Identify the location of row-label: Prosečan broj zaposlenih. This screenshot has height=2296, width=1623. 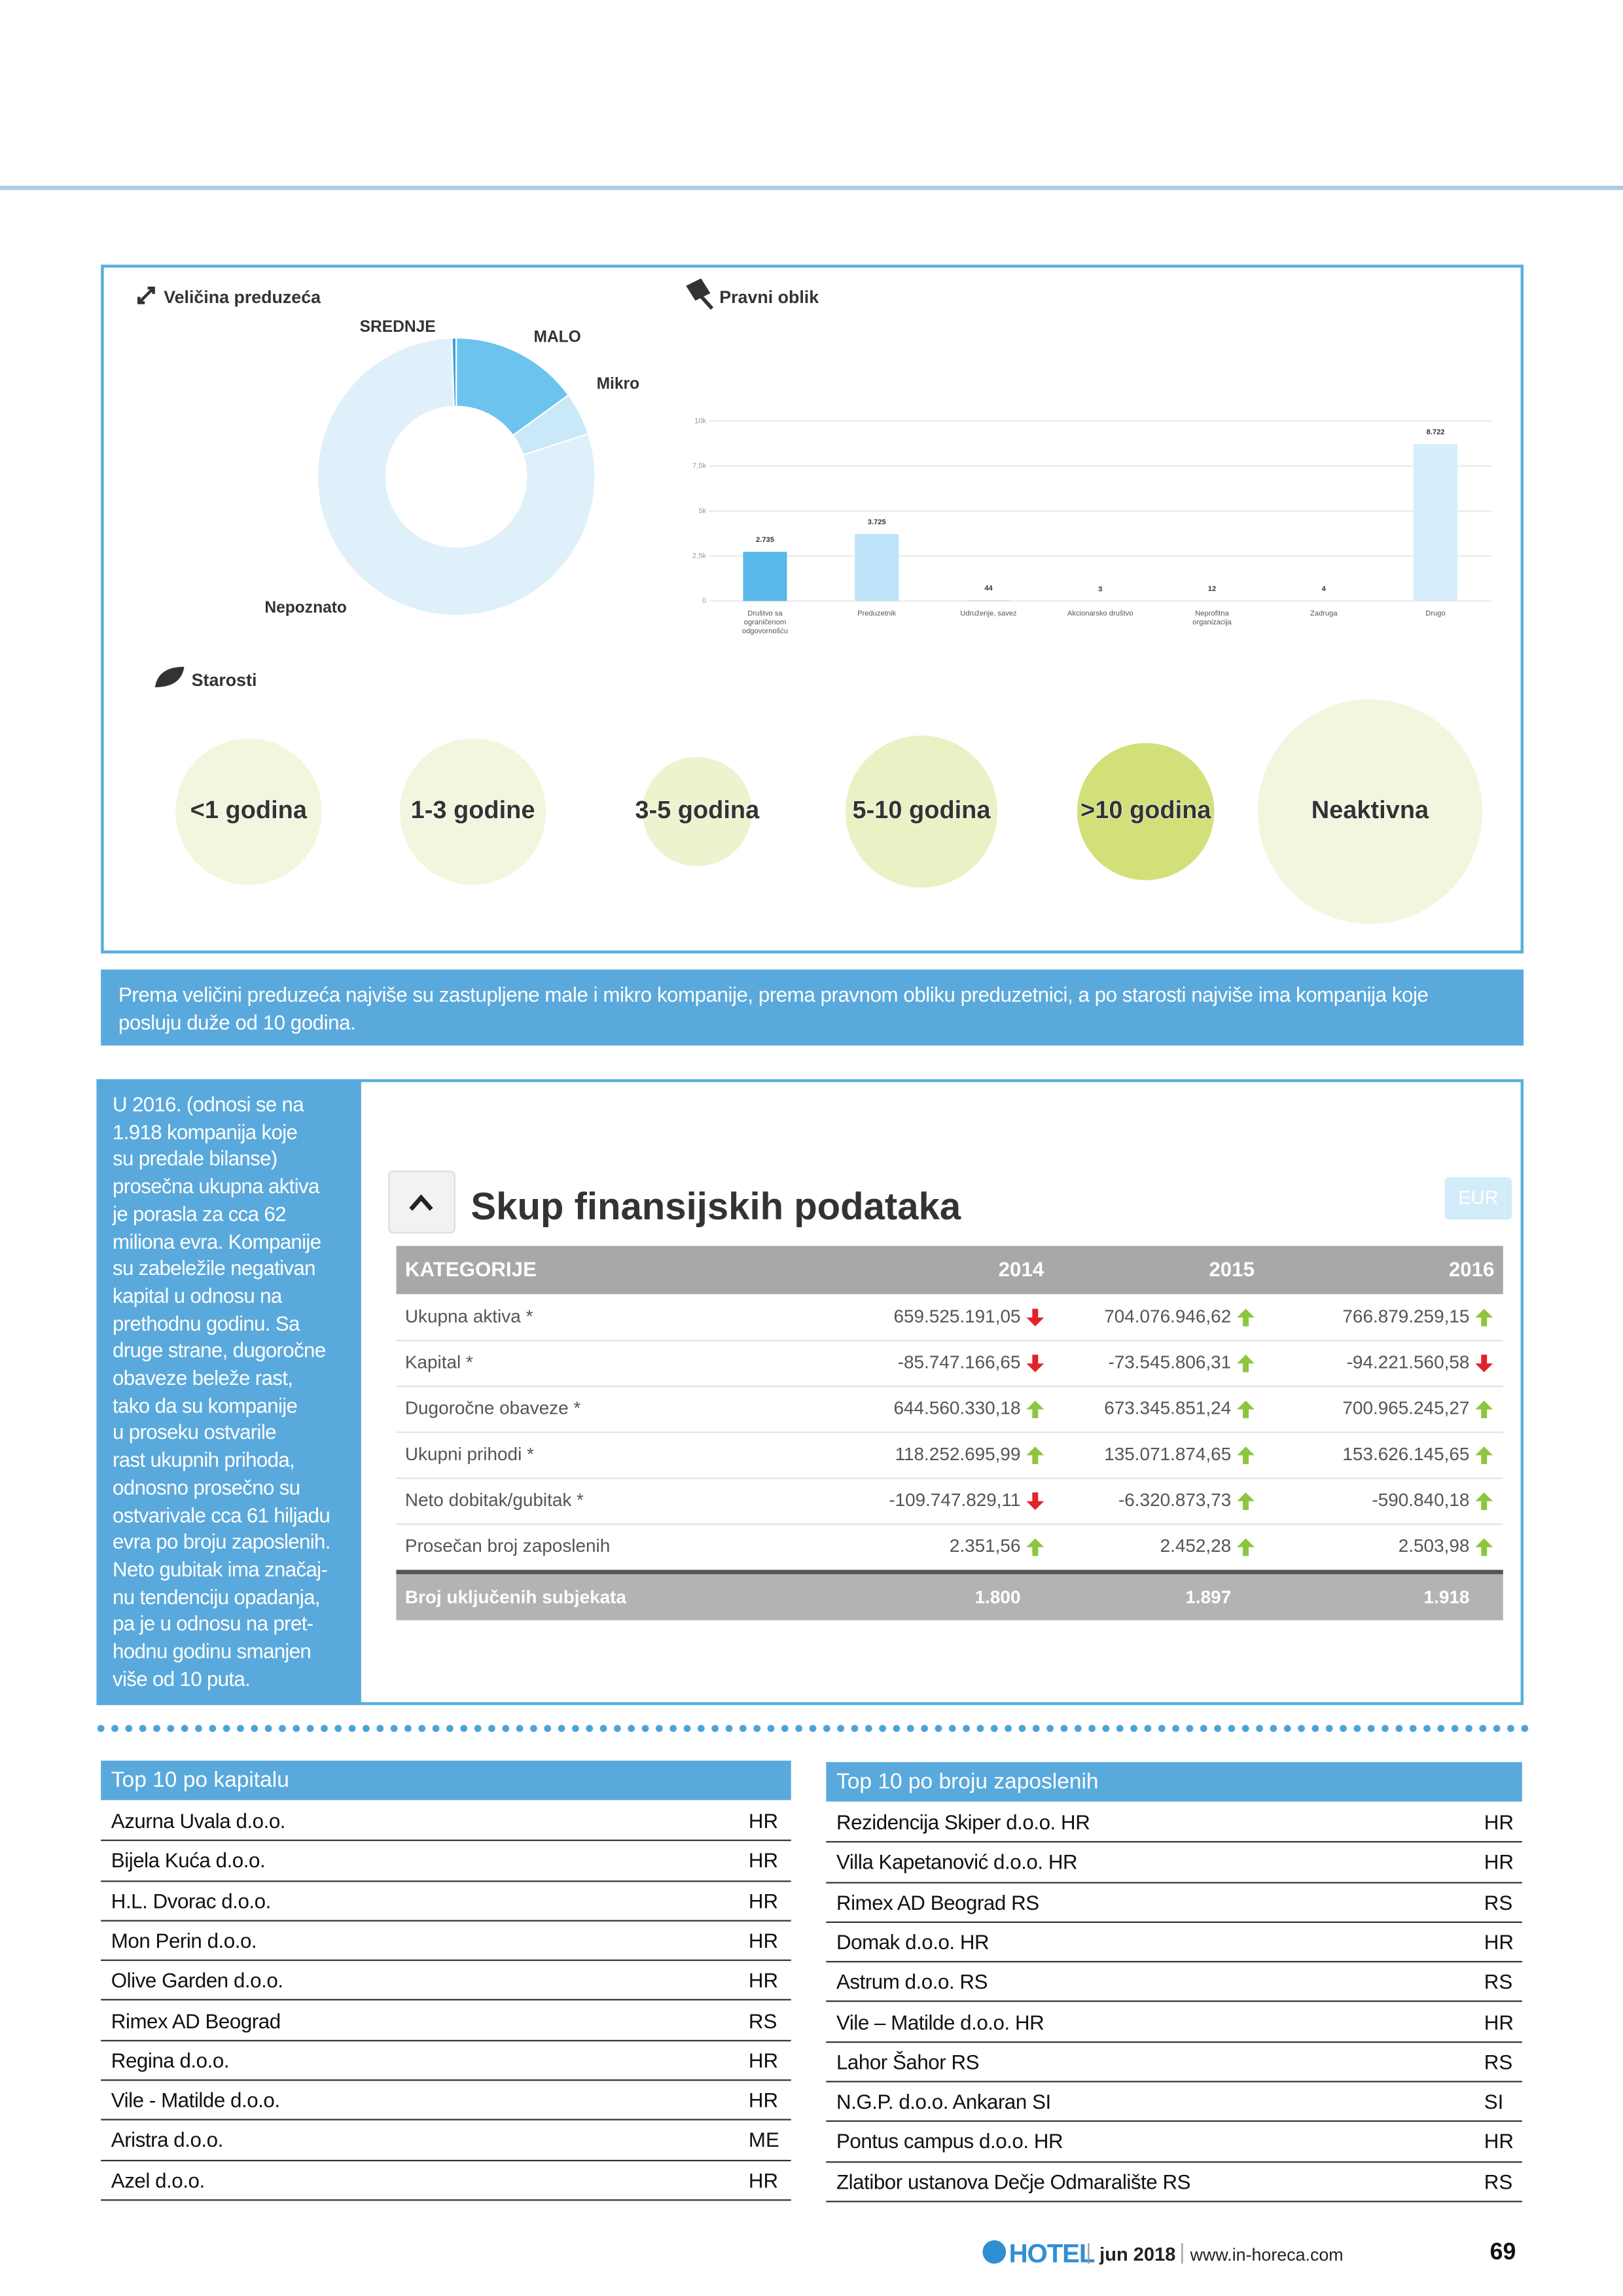
(507, 1546).